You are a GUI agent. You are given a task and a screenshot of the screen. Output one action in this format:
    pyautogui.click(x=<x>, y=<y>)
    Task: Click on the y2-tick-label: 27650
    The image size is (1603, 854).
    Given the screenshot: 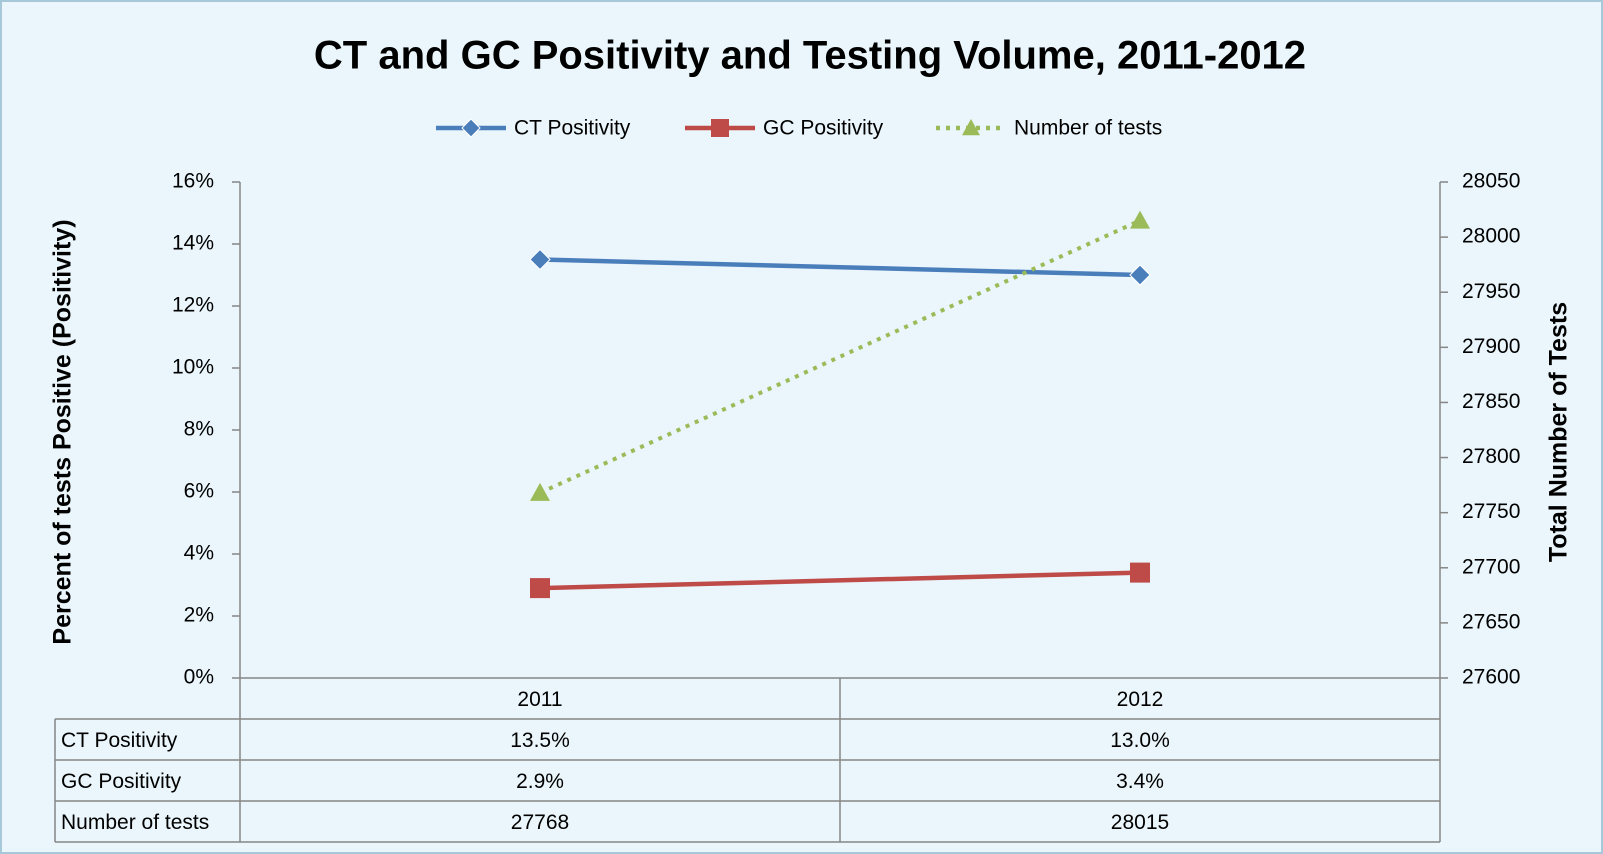 What is the action you would take?
    pyautogui.click(x=1491, y=621)
    